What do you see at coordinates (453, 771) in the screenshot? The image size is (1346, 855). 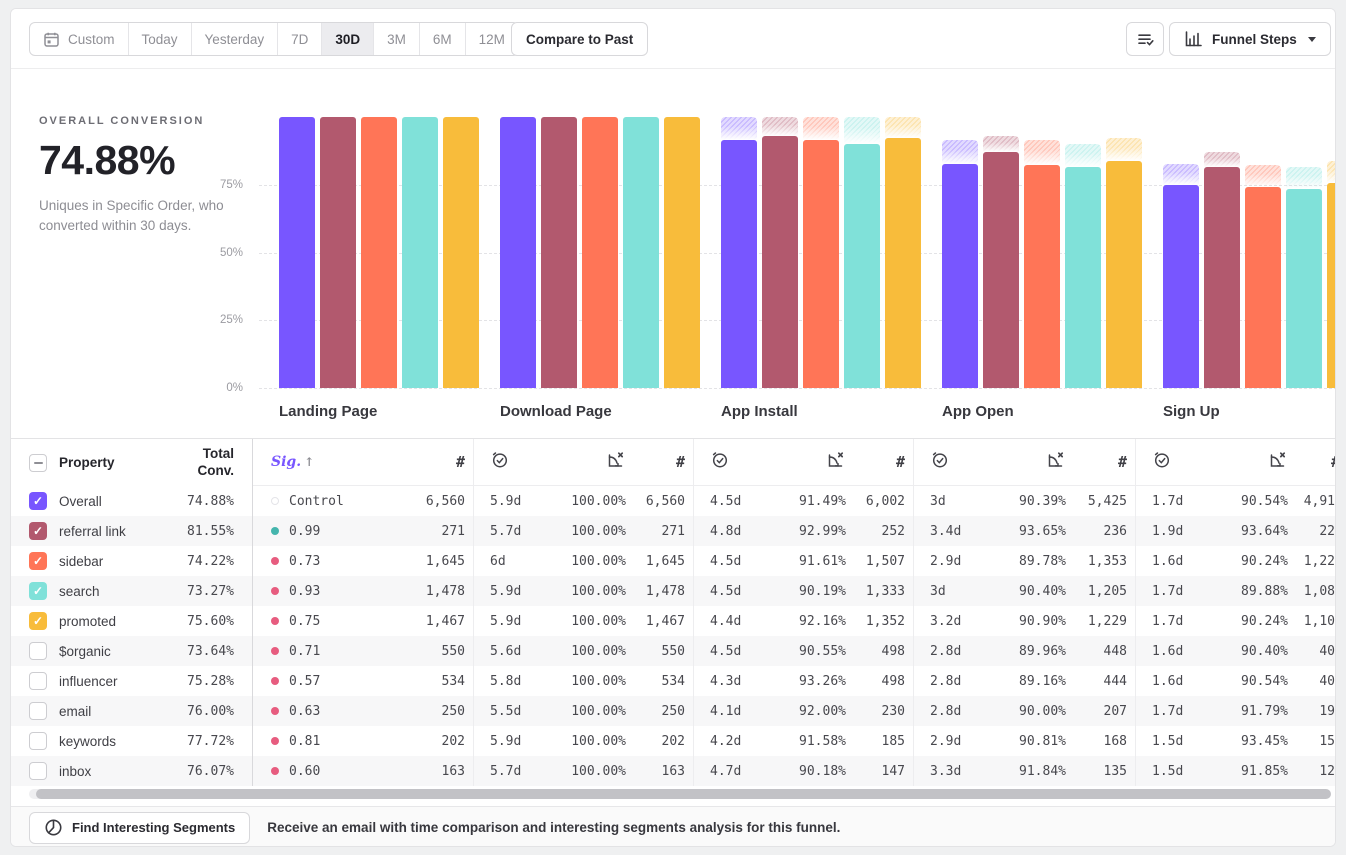 I see `landing-page-count: 163` at bounding box center [453, 771].